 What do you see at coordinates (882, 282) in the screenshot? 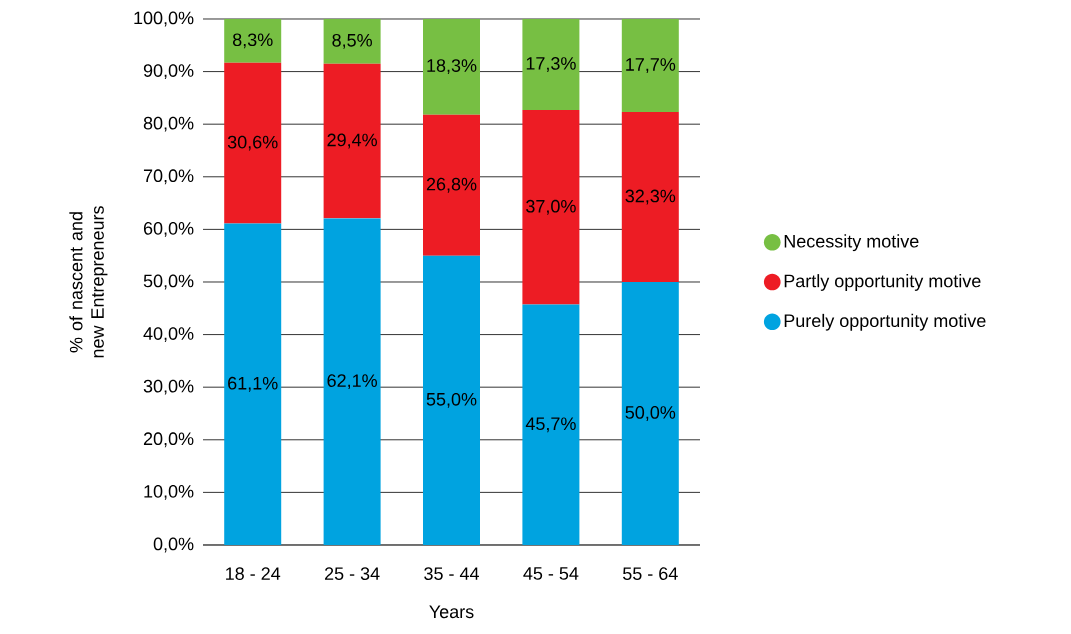
I see `legend-label: Partly opportunity motive` at bounding box center [882, 282].